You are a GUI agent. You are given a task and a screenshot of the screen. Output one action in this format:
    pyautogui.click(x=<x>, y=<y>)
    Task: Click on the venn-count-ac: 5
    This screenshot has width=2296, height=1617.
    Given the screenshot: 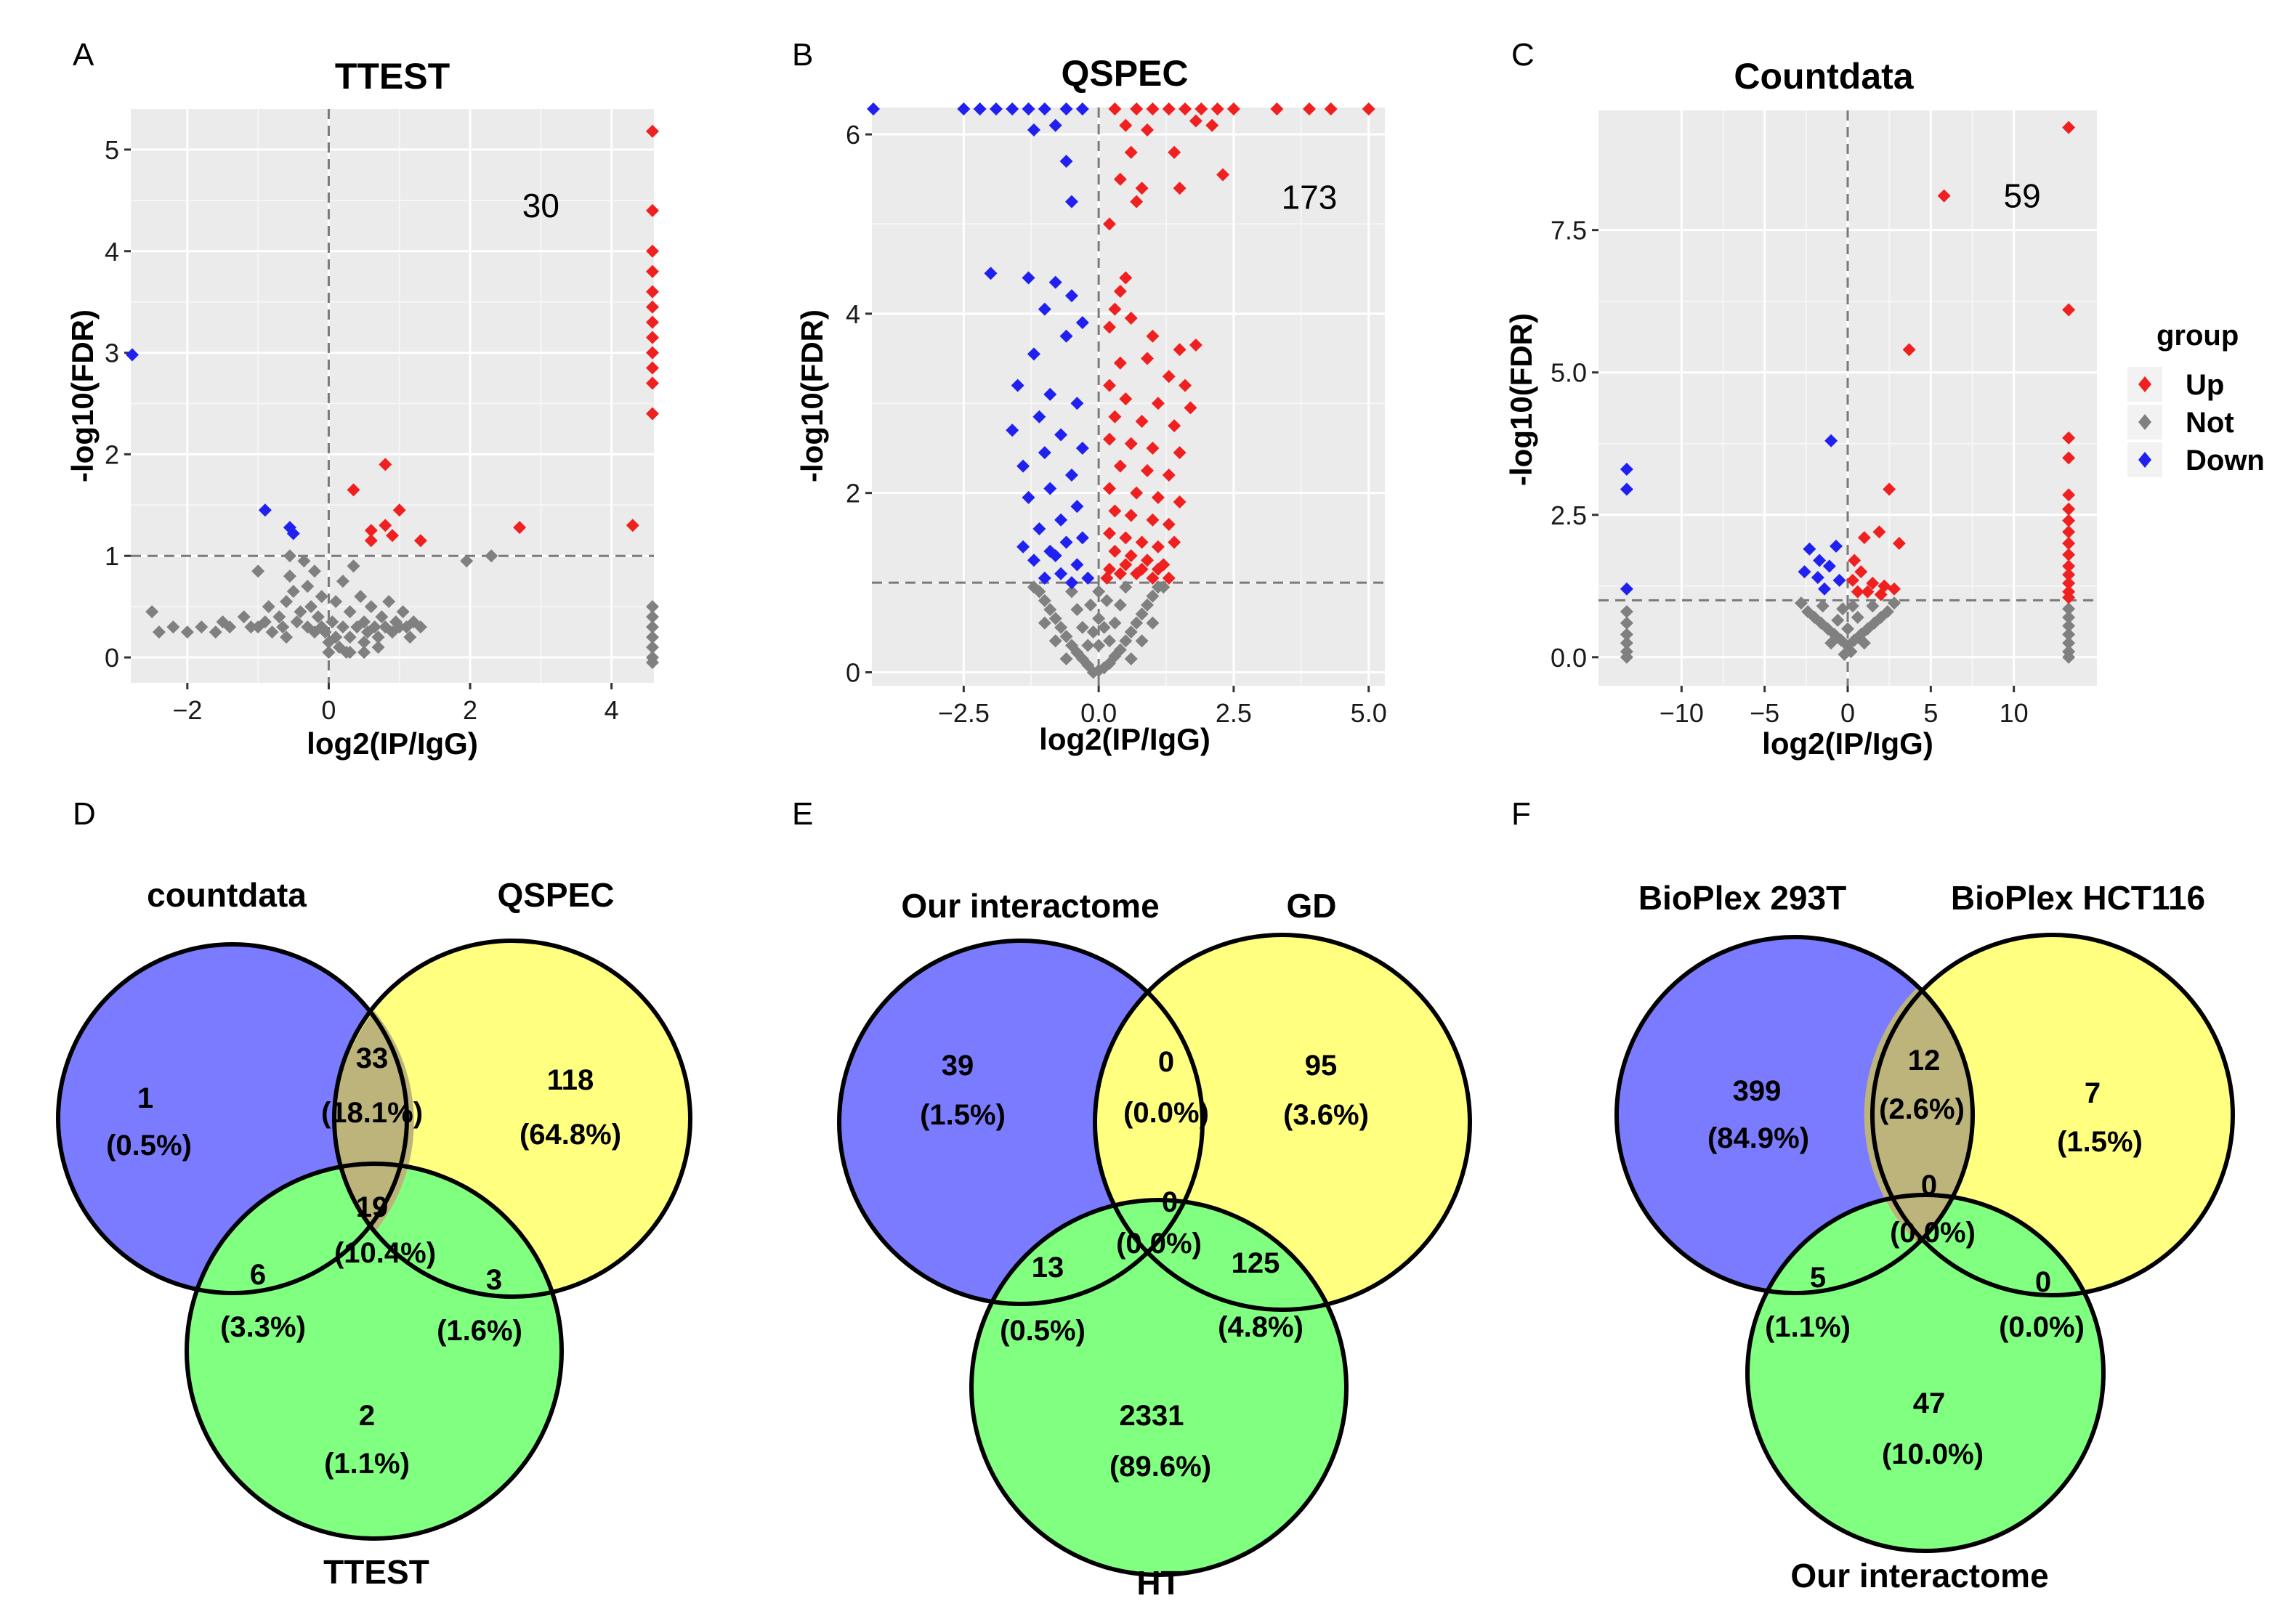 What is the action you would take?
    pyautogui.click(x=1818, y=1278)
    